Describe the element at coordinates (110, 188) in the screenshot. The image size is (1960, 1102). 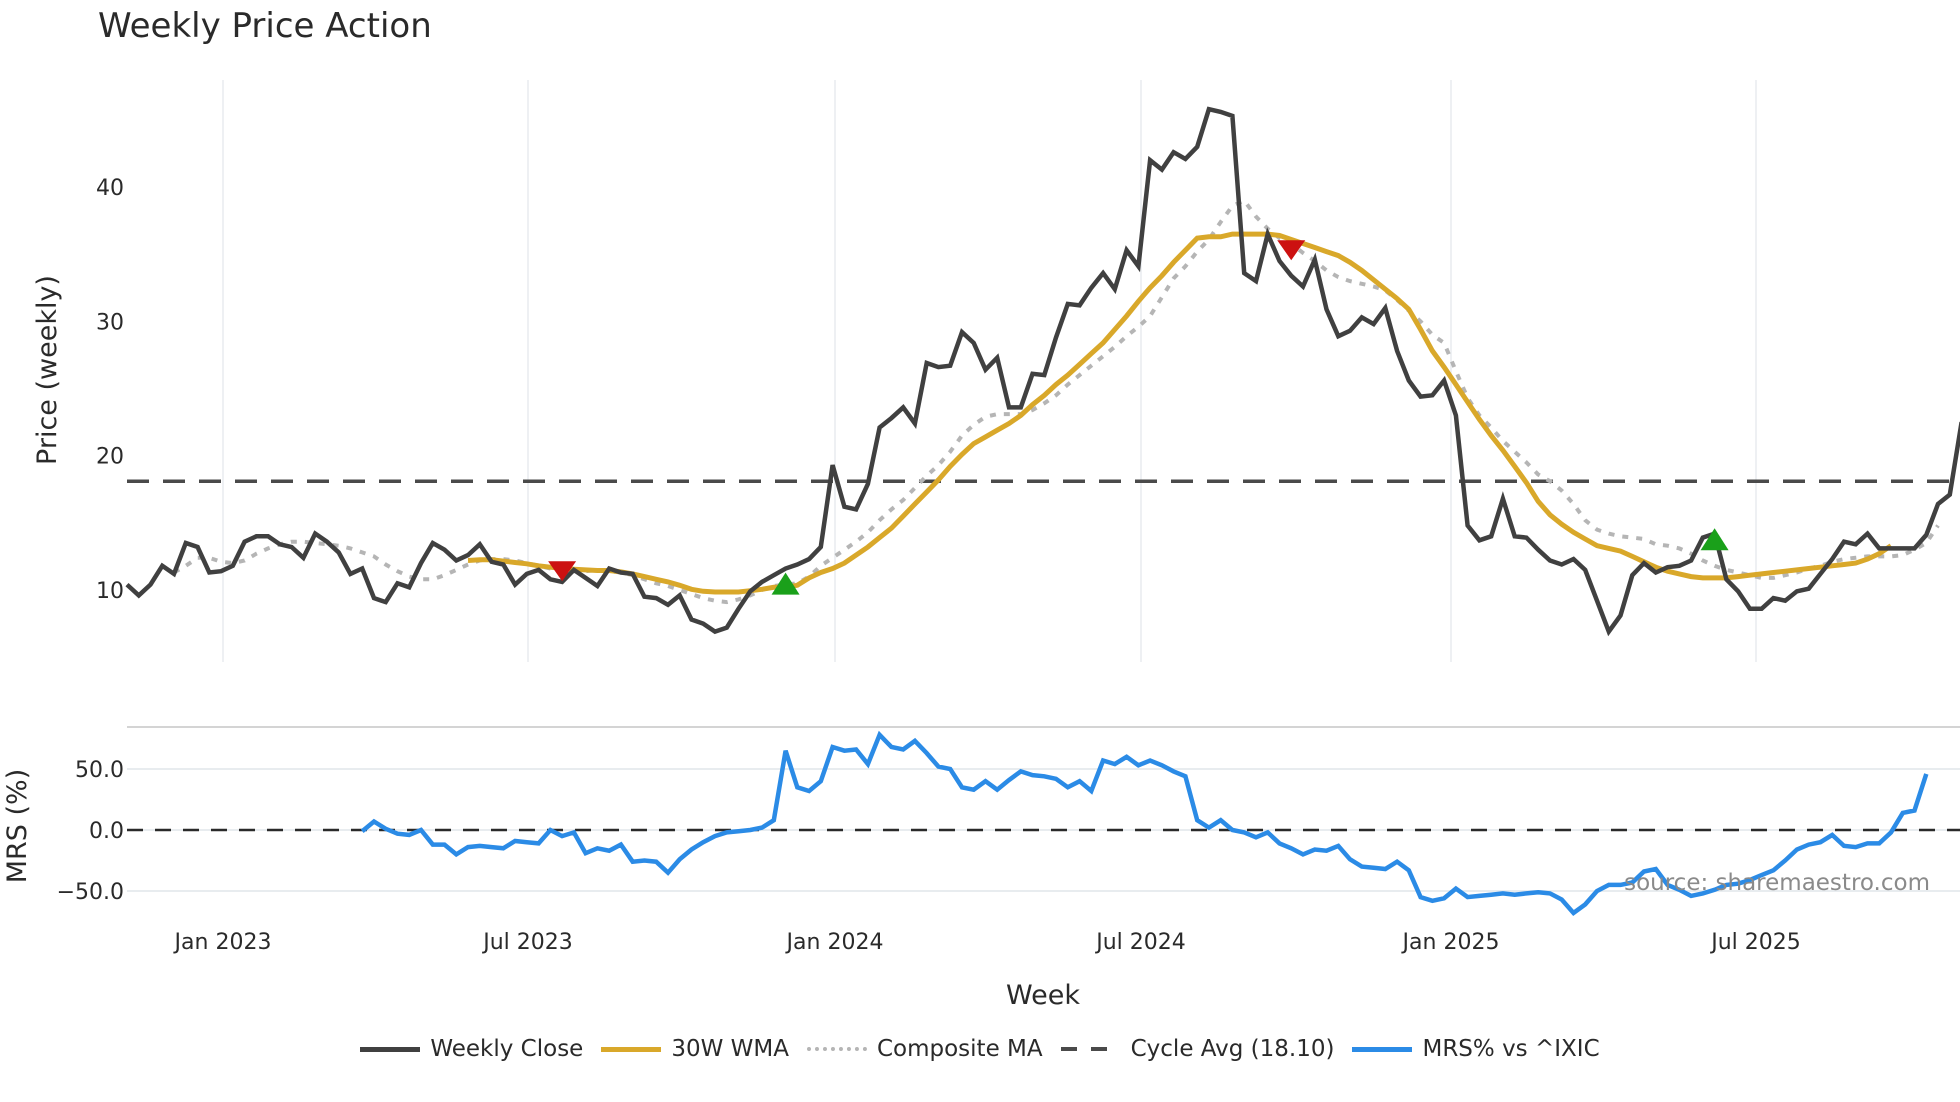
I see `svg-text: 40` at that location.